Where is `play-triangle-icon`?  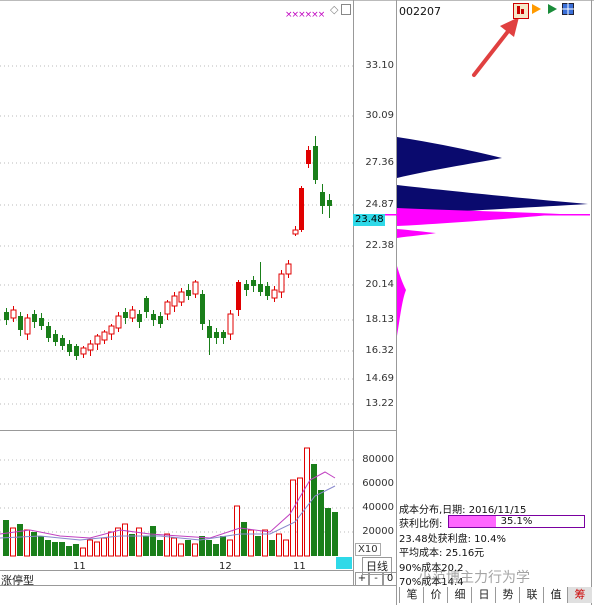 play-triangle-icon is located at coordinates (536, 10).